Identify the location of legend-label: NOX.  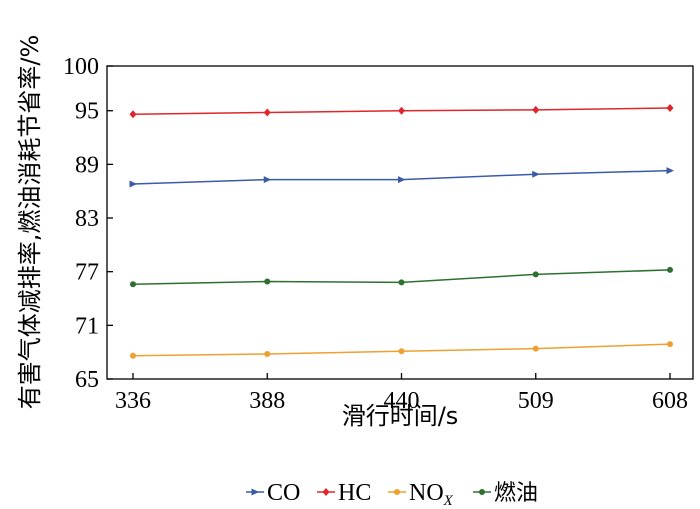
(431, 494).